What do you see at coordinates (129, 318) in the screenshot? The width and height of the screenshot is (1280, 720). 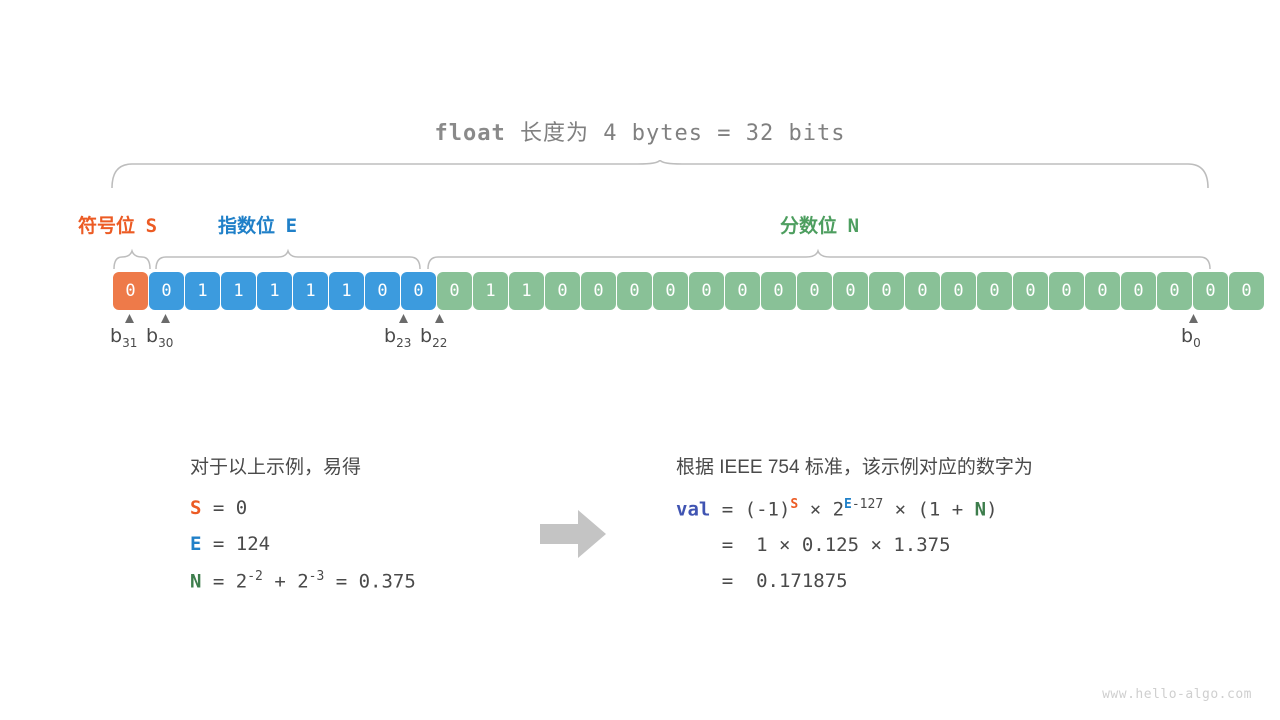 I see `tick-arrow-b31-icon` at bounding box center [129, 318].